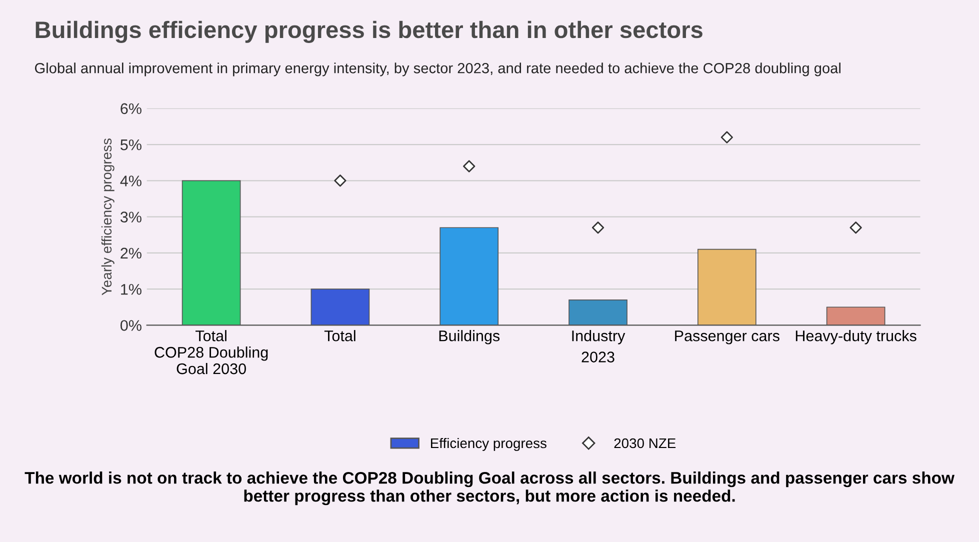 The image size is (979, 542). Describe the element at coordinates (369, 31) in the screenshot. I see `chart-title: Buildings efficiency progress is better than in other sectors` at that location.